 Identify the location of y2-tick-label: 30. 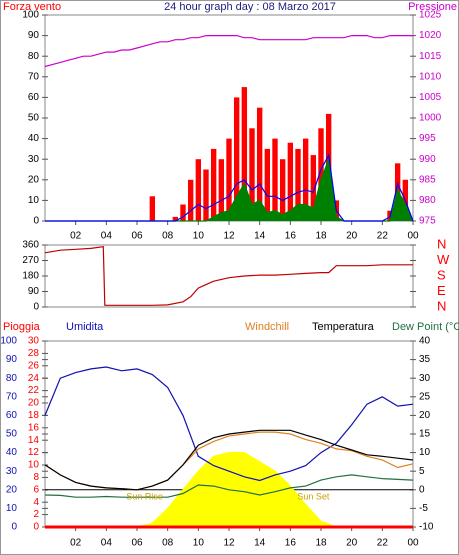
(425, 378).